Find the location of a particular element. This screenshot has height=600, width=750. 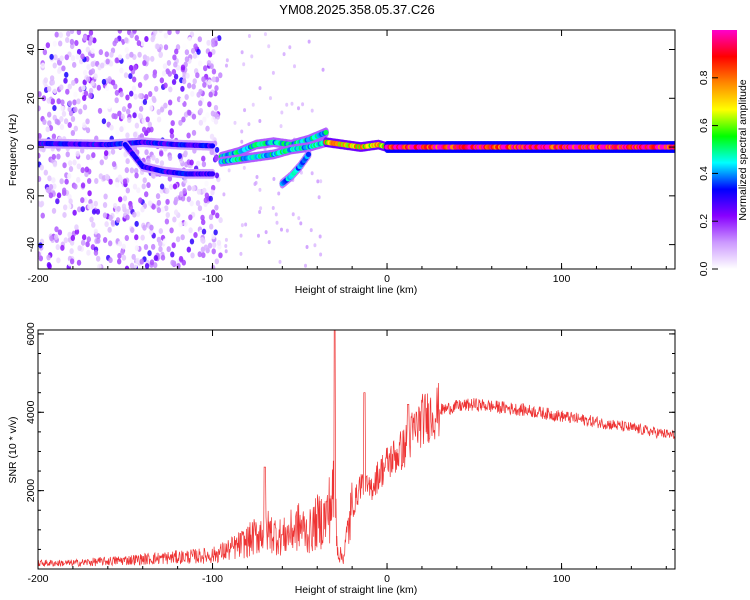

spectrogram-ytick-label: 0 is located at coordinates (31, 147).